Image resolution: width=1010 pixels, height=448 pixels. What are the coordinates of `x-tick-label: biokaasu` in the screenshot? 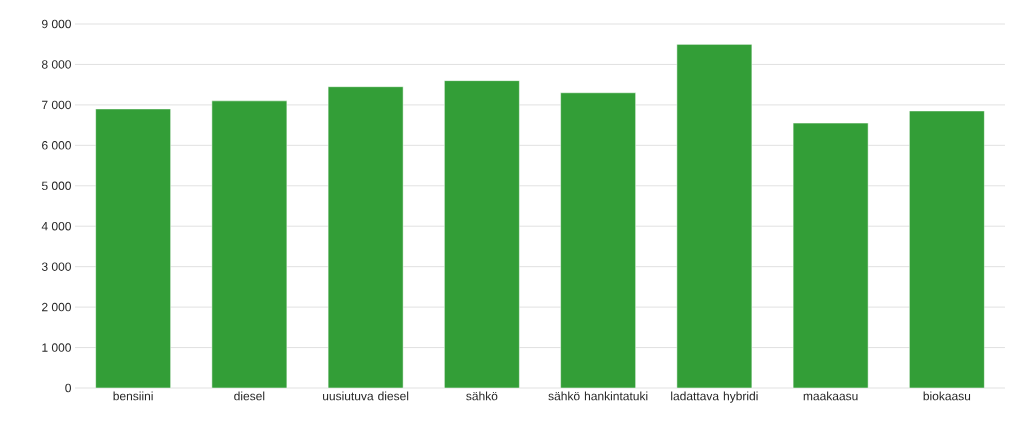 It's located at (947, 396).